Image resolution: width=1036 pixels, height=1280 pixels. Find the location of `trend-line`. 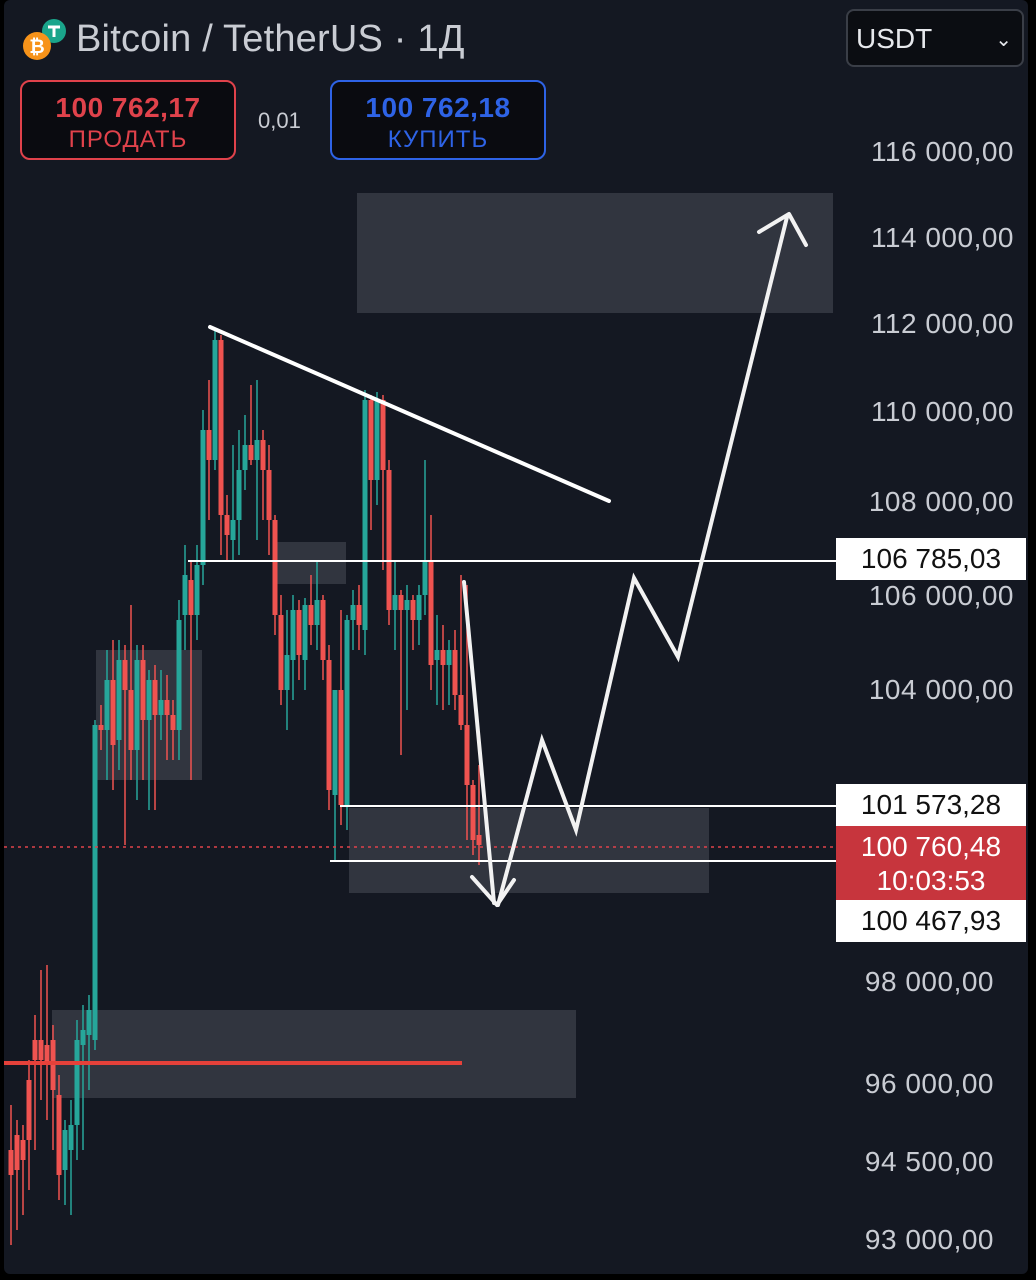

trend-line is located at coordinates (409, 414).